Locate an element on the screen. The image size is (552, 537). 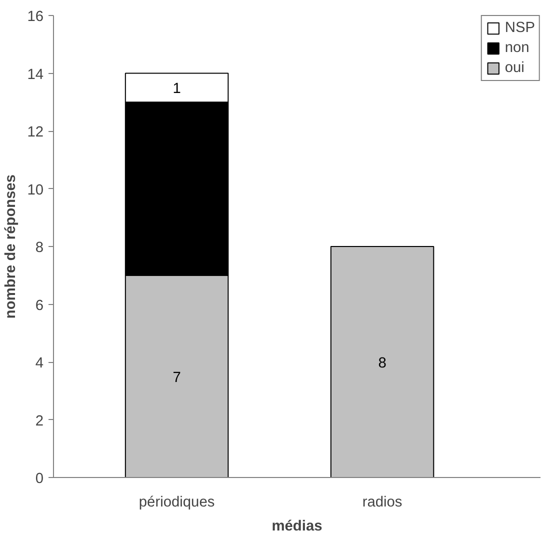
bar is located at coordinates (382, 362).